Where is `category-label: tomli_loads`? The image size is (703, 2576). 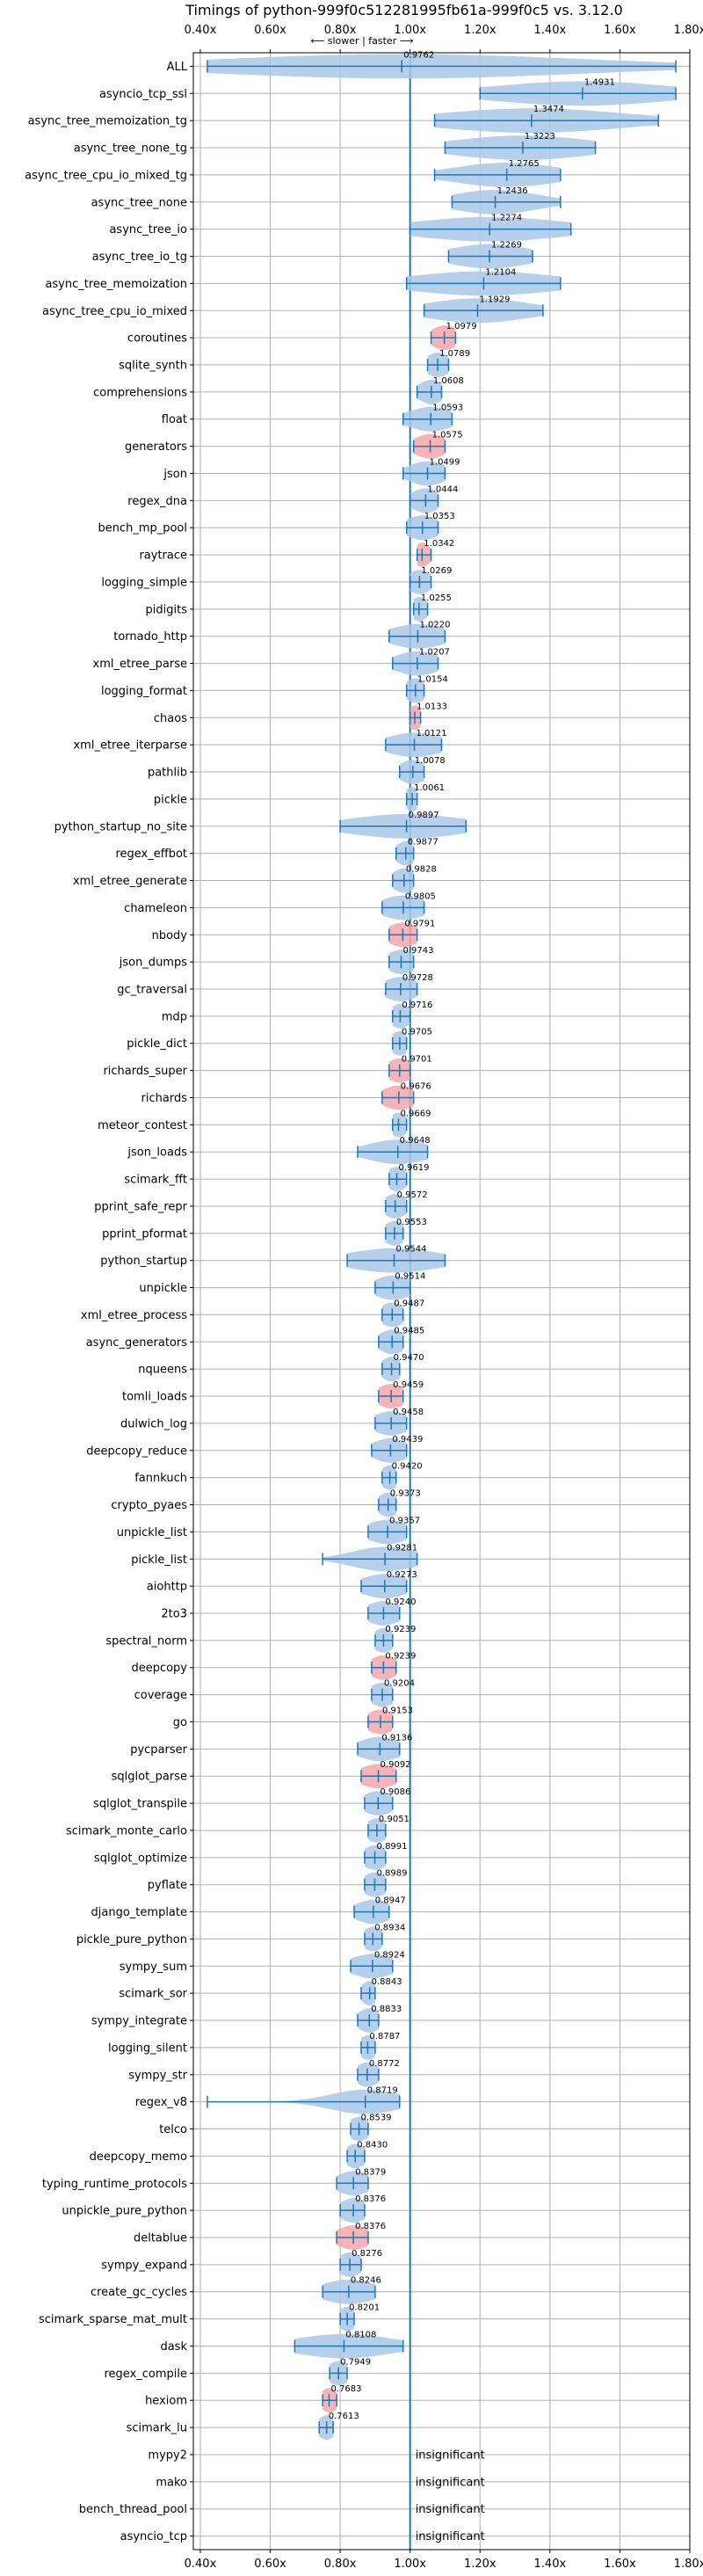
category-label: tomli_loads is located at coordinates (154, 1397).